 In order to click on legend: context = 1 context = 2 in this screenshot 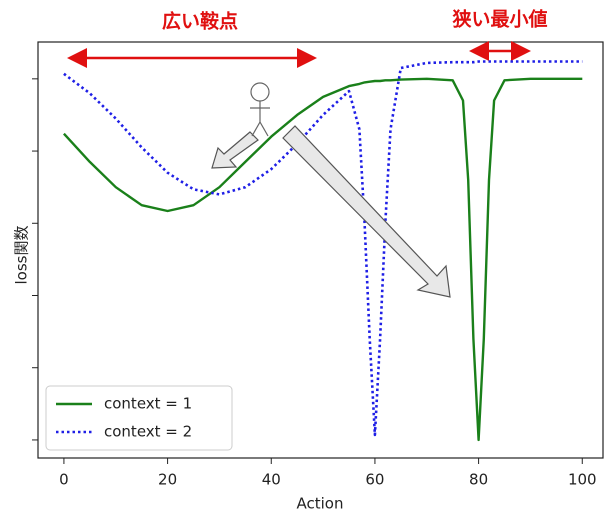, I will do `click(139, 418)`.